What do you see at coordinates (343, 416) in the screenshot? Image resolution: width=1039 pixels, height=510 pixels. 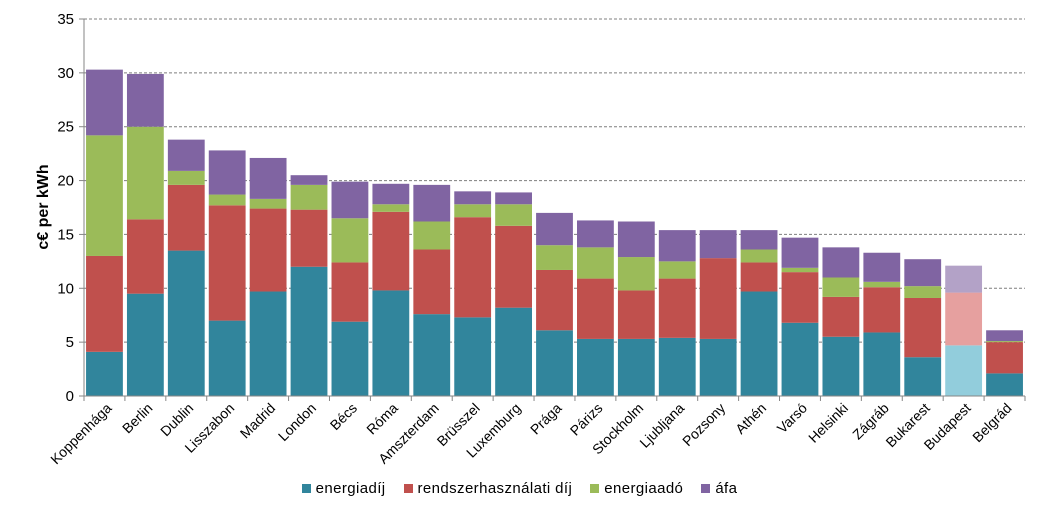 I see `x-tick-label: Bécs` at bounding box center [343, 416].